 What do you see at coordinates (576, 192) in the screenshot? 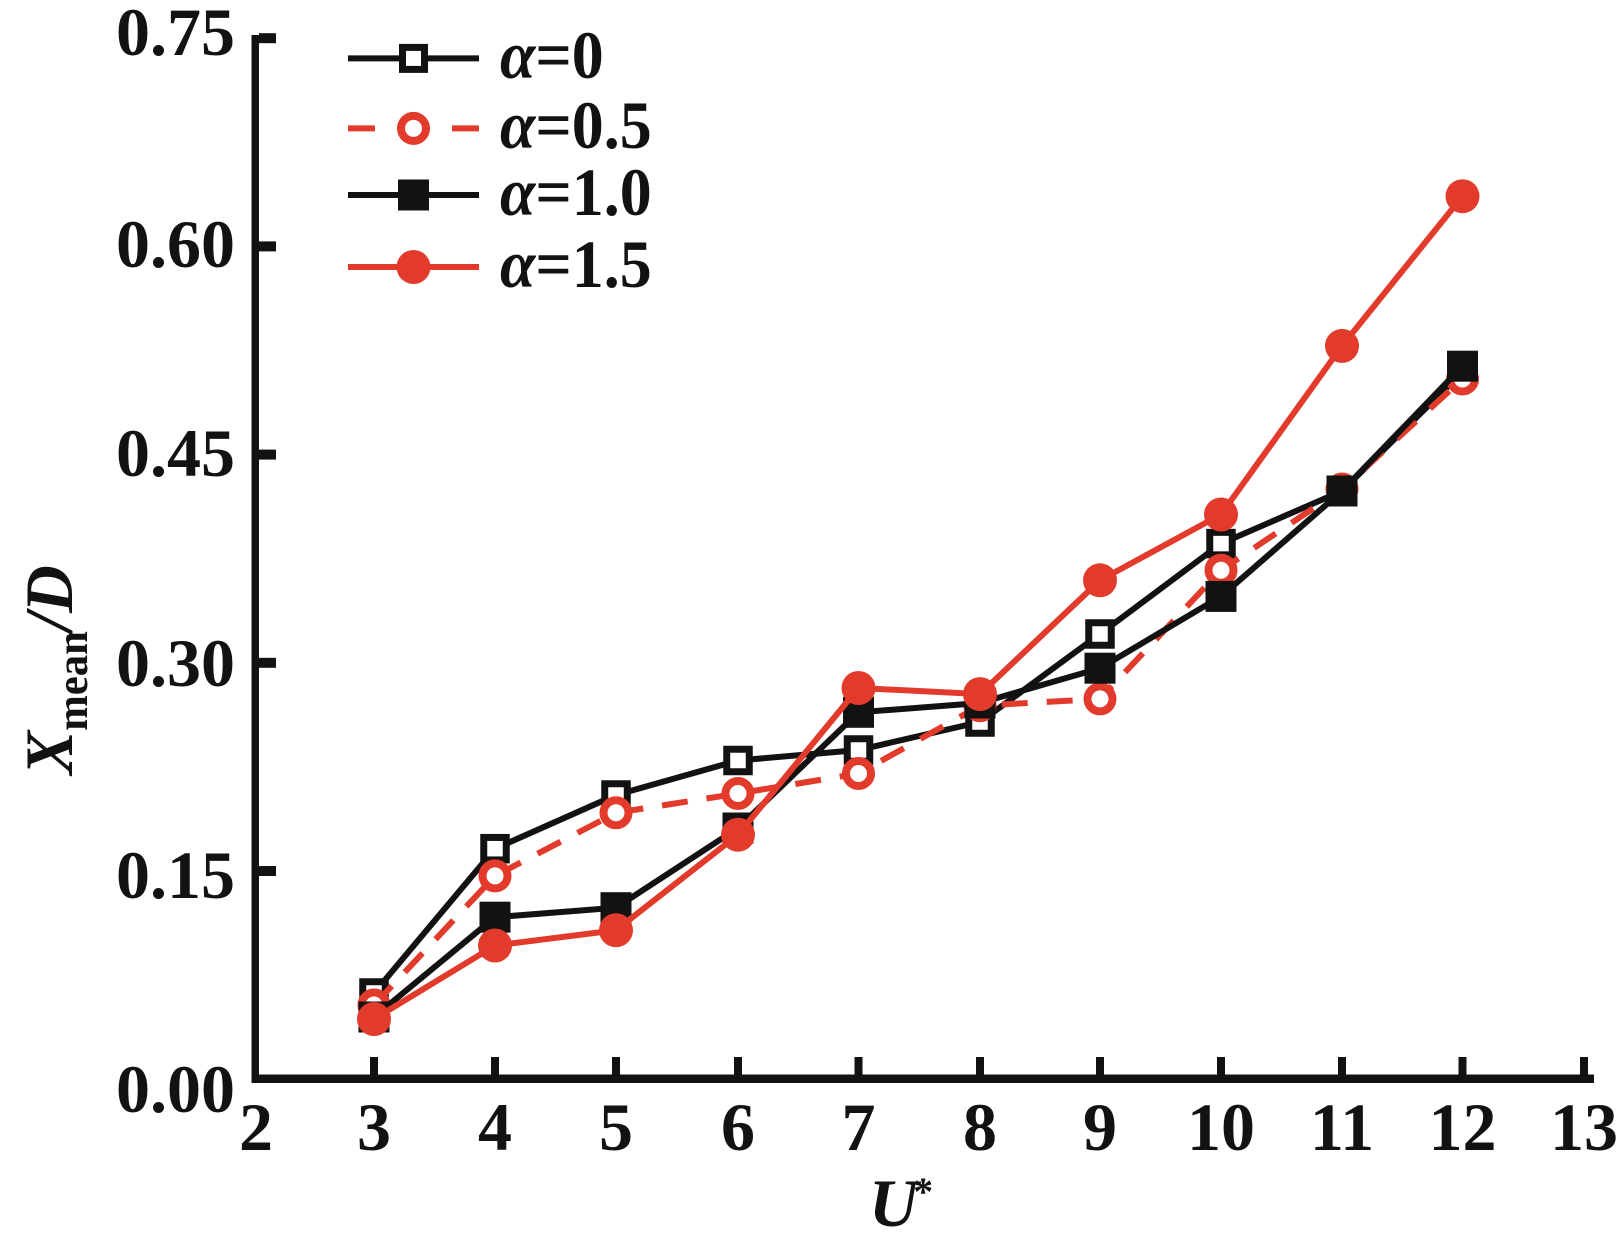
I see `svg-text: α=1.0` at bounding box center [576, 192].